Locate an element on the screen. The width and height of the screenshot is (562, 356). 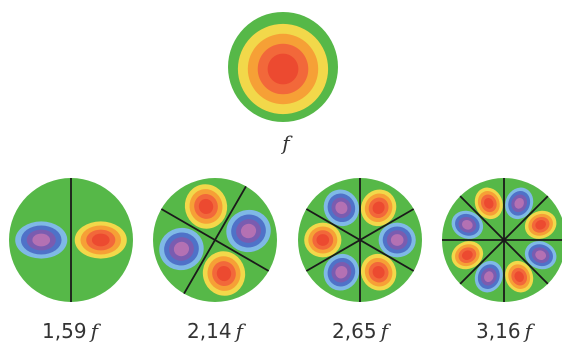
mode-316-disc is located at coordinates (502, 240).